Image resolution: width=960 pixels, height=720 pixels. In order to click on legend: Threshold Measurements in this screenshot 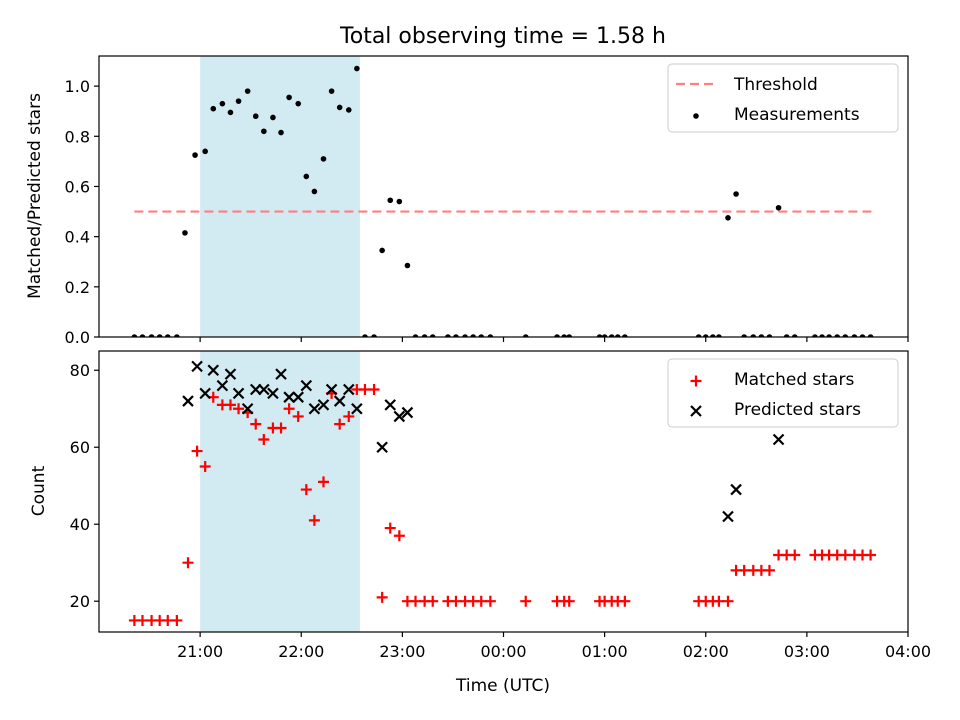, I will do `click(783, 98)`.